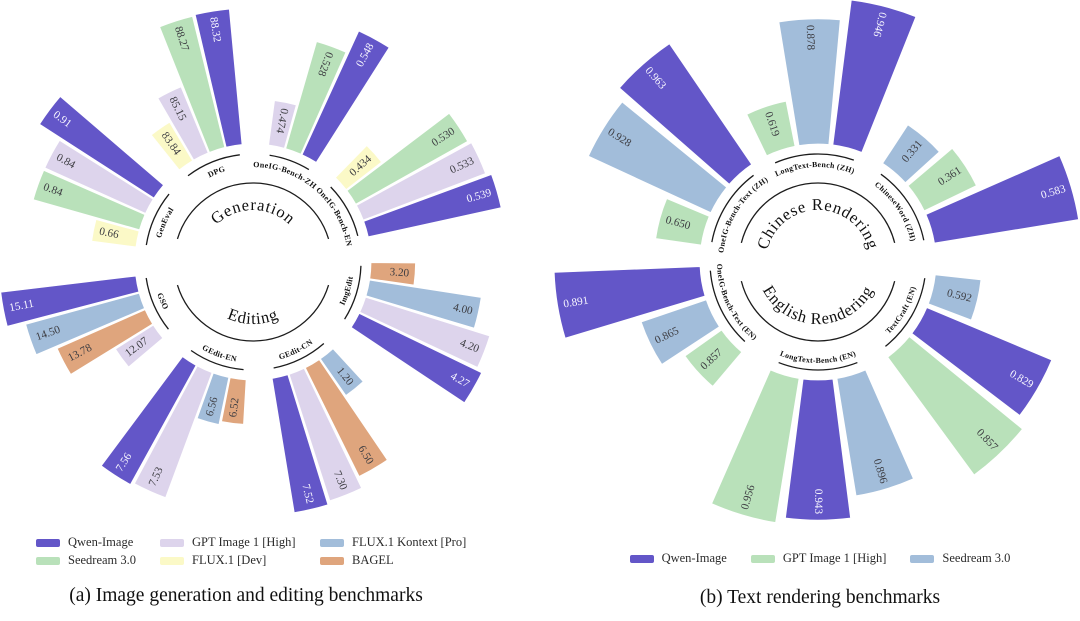  I want to click on benchmark-label: OneIG-Bench-ZH, so click(286, 175).